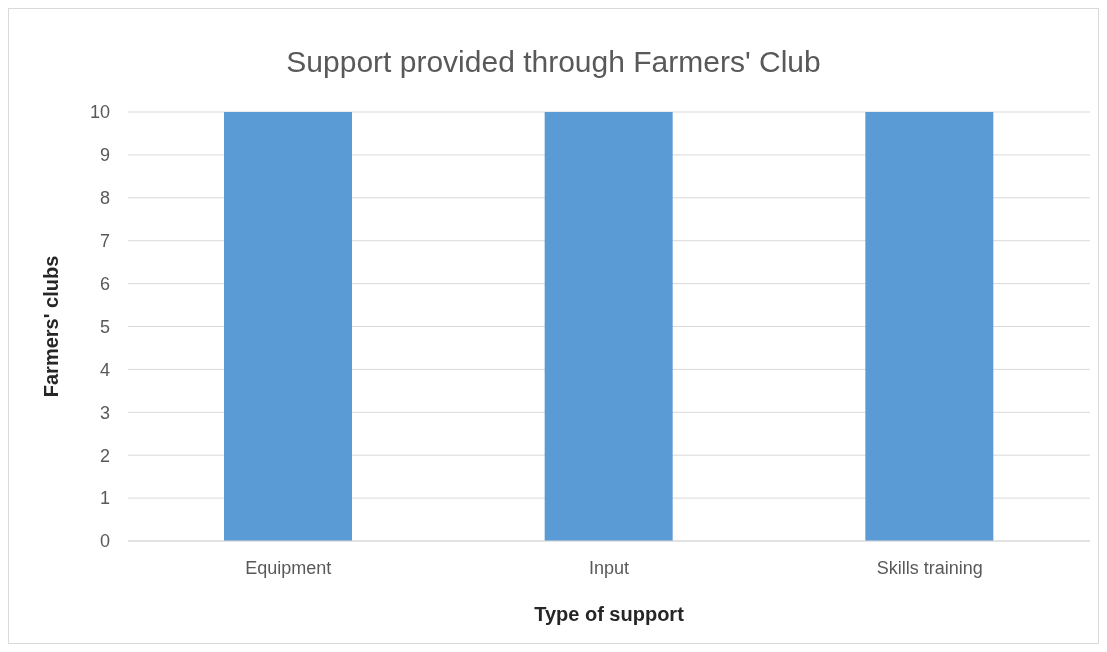 The height and width of the screenshot is (652, 1107). Describe the element at coordinates (51, 326) in the screenshot. I see `y-axis-title: Farmers' clubs` at that location.